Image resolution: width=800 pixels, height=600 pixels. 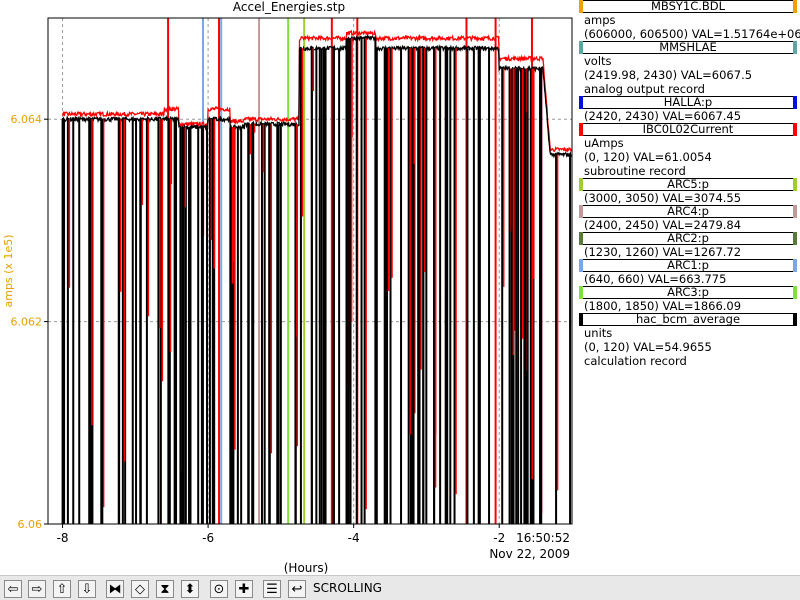 I want to click on zoom-y-in-button: ⧗, so click(x=165, y=589).